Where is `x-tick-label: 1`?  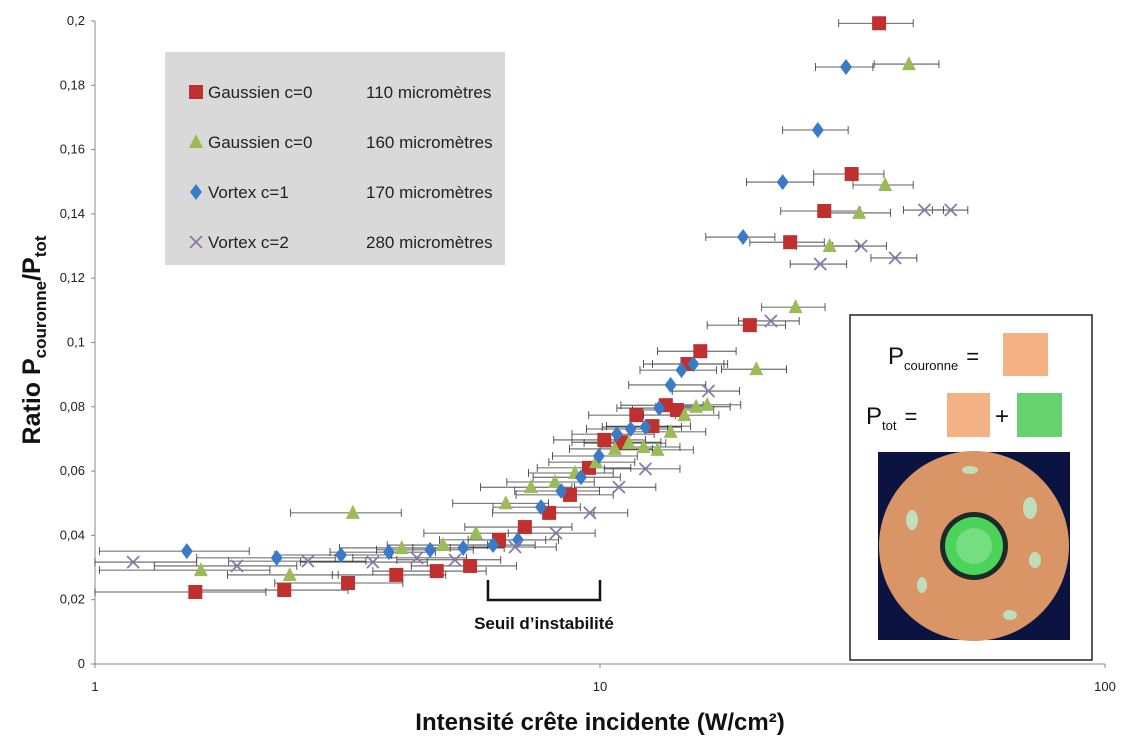 x-tick-label: 1 is located at coordinates (94, 686).